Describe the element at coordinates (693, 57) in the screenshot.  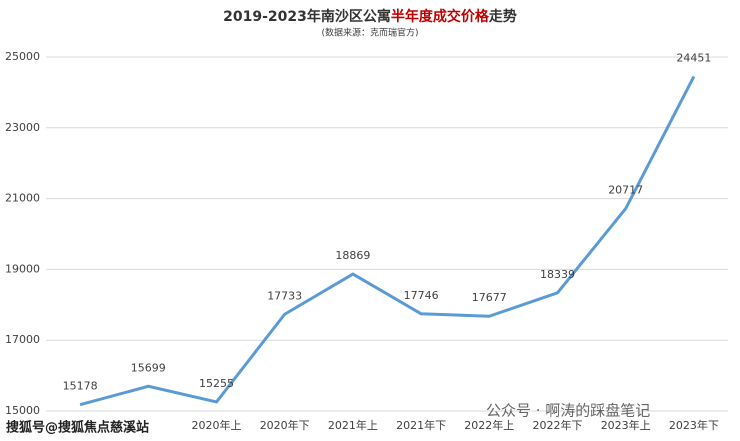
I see `data-label: 24451` at that location.